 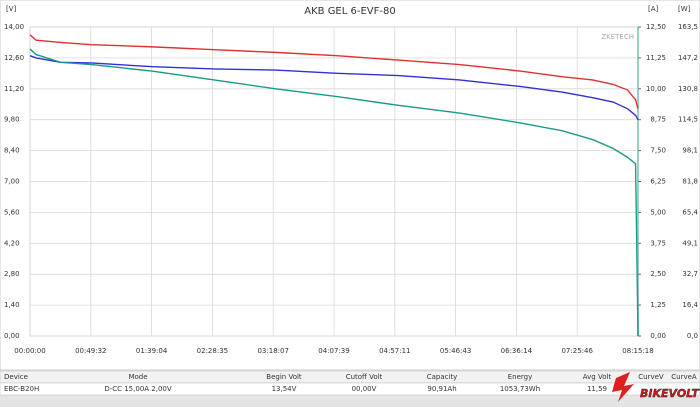 I want to click on y3-tick-label: 32,7, so click(x=690, y=274).